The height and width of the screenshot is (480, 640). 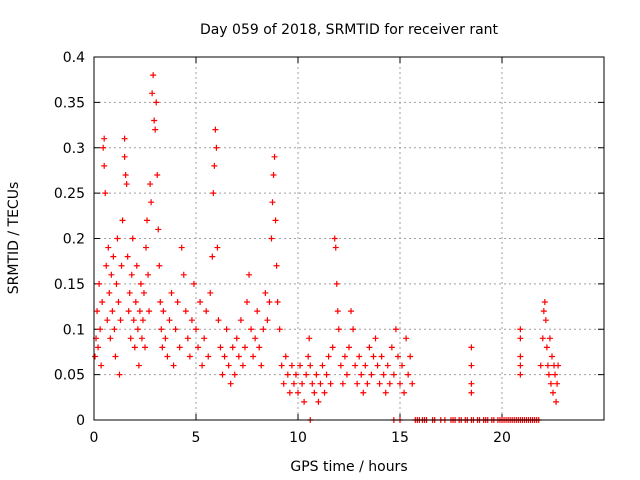 I want to click on y-tick-label: 0.1, so click(x=74, y=330).